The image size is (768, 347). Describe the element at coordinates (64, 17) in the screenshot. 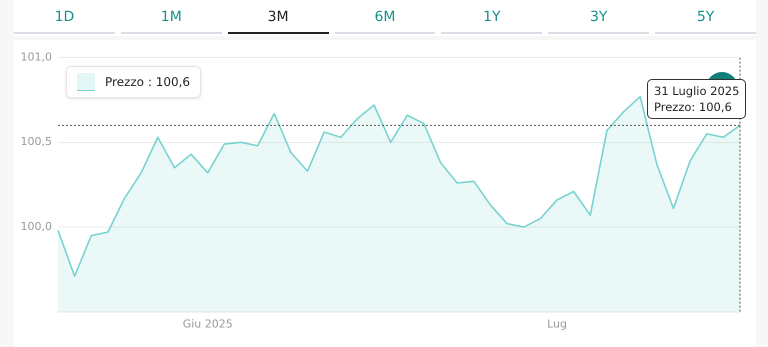

I see `text: 1D` at that location.